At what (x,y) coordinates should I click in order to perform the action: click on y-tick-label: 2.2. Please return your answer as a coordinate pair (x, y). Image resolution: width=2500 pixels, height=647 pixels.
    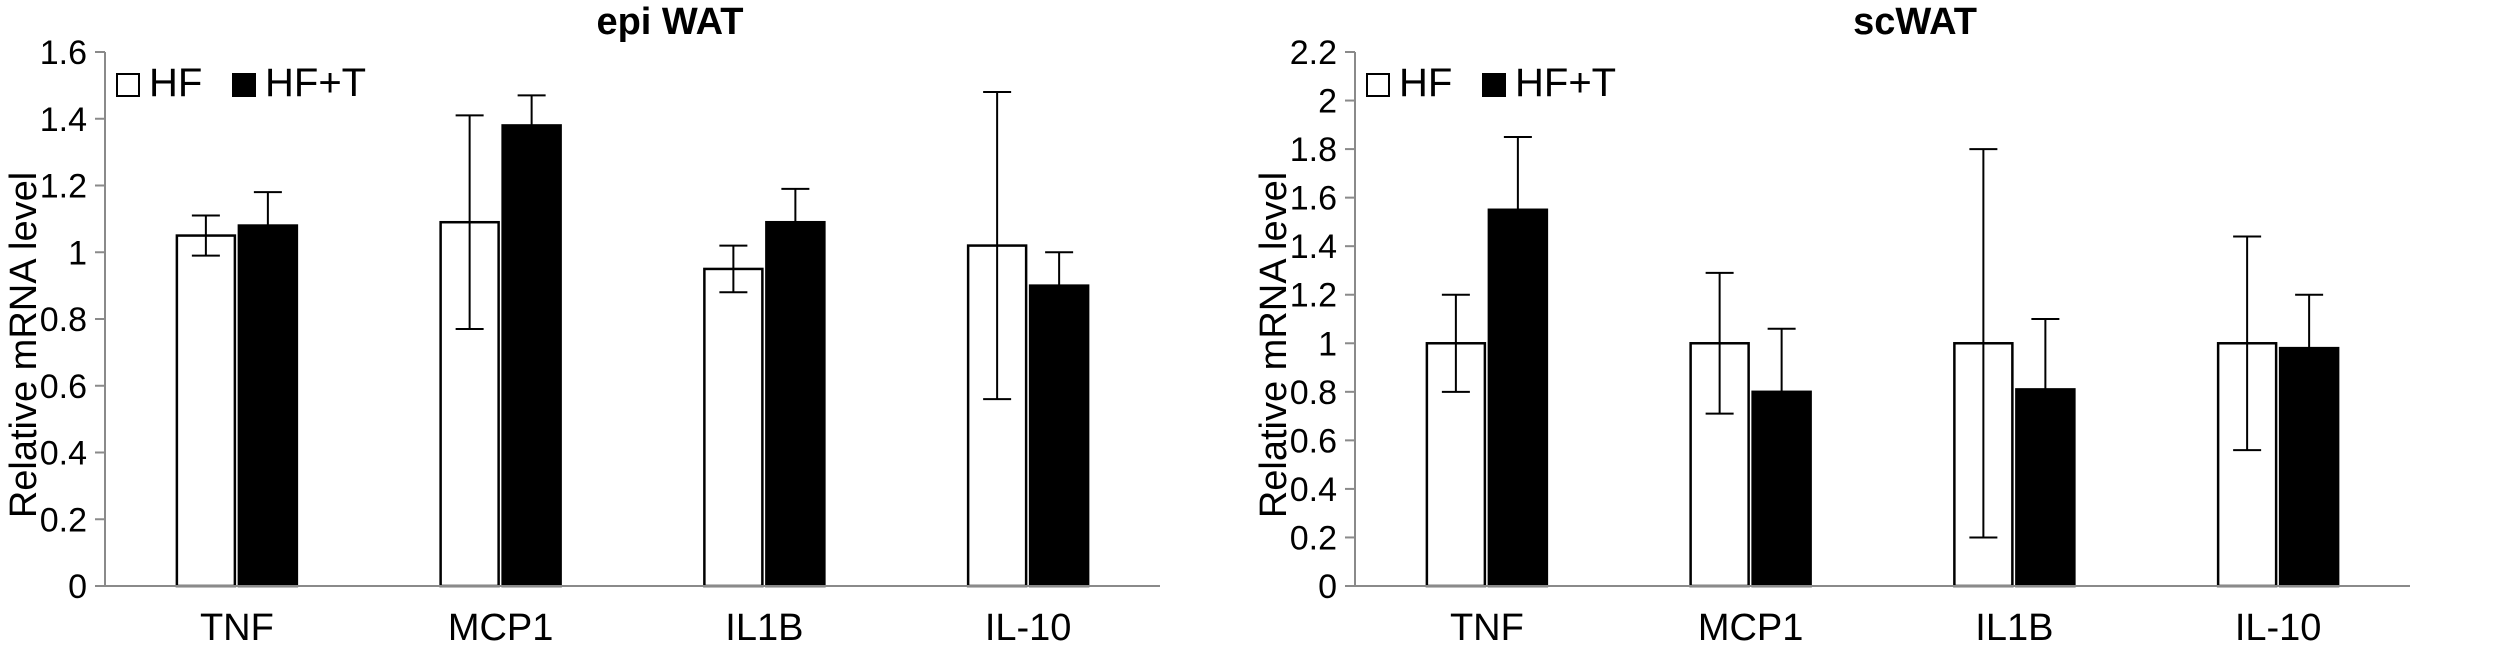
    Looking at the image, I should click on (1313, 53).